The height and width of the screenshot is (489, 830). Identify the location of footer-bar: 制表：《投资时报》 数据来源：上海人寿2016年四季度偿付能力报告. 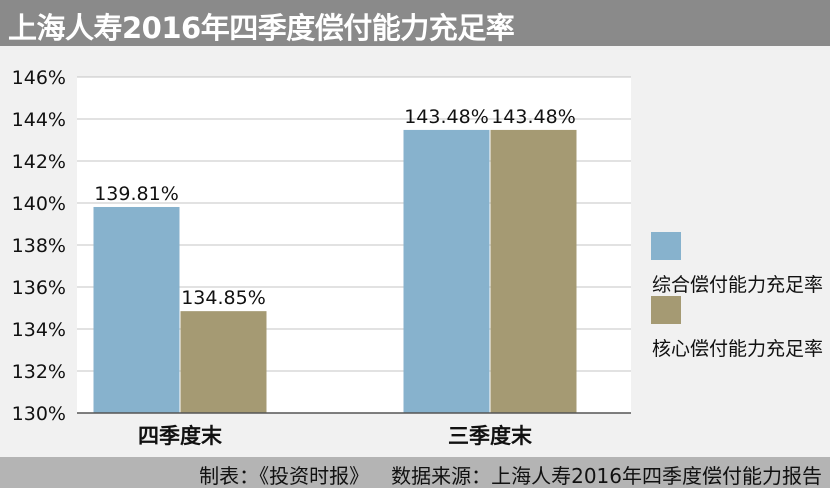
(415, 472).